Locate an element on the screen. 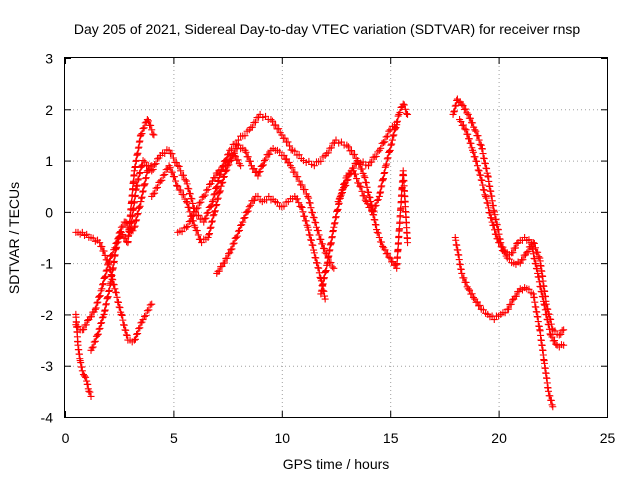 Image resolution: width=640 pixels, height=480 pixels. x-axis-label: GPS time / hours is located at coordinates (336, 464).